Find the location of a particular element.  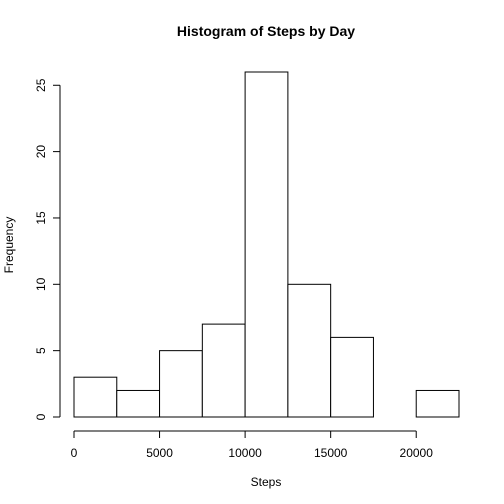

y-tick-label-3: 15 is located at coordinates (41, 218).